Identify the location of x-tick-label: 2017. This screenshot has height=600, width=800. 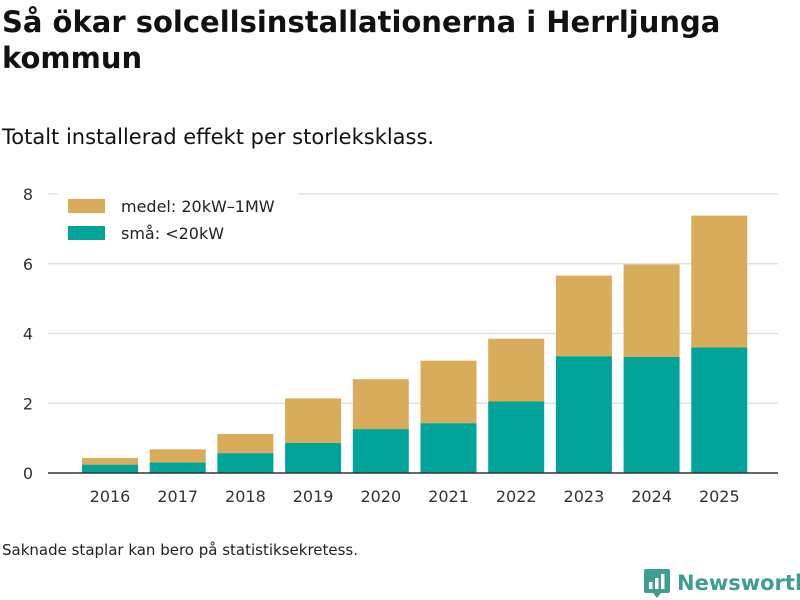
(177, 496).